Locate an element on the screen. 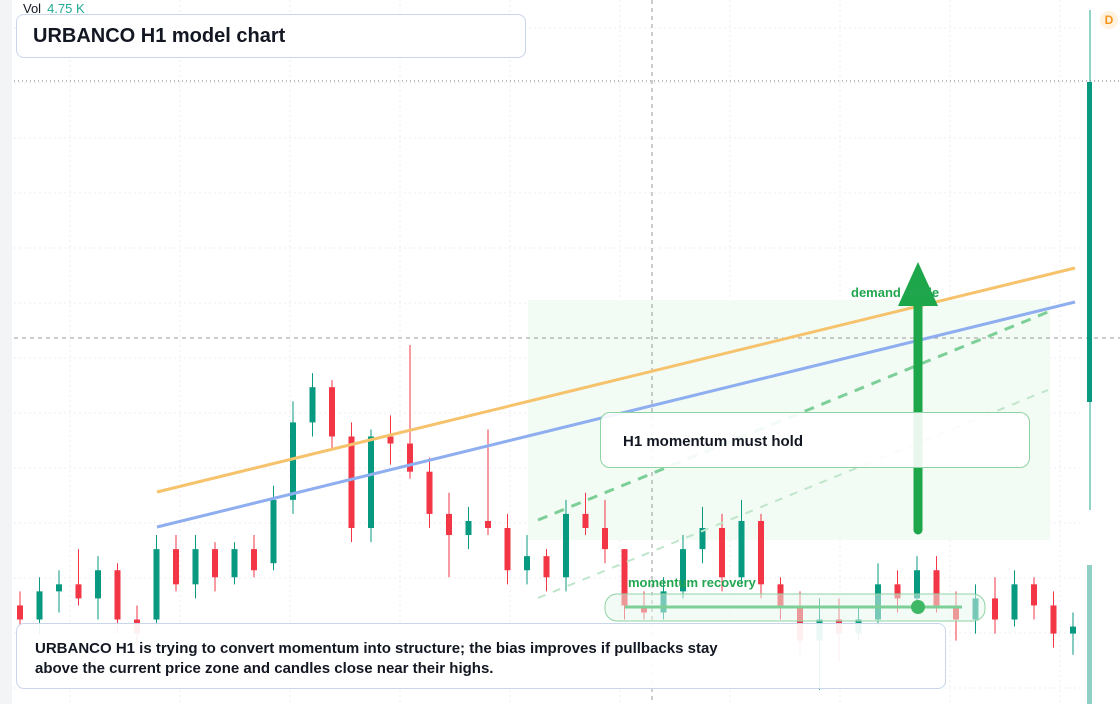 The image size is (1120, 704). recovery-dot is located at coordinates (918, 607).